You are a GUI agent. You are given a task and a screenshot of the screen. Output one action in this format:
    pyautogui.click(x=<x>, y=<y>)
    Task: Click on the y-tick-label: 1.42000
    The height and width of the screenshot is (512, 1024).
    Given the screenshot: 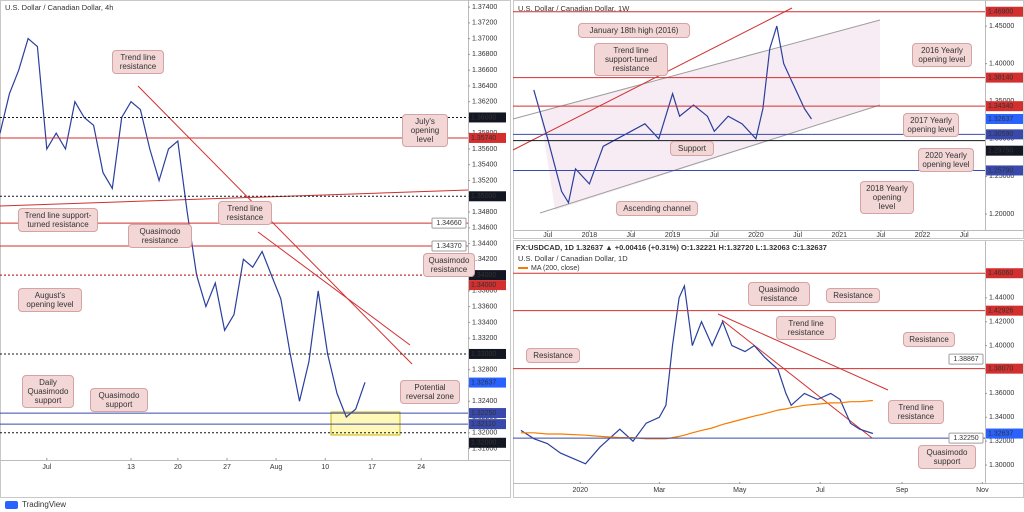 What is the action you would take?
    pyautogui.click(x=1001, y=322)
    